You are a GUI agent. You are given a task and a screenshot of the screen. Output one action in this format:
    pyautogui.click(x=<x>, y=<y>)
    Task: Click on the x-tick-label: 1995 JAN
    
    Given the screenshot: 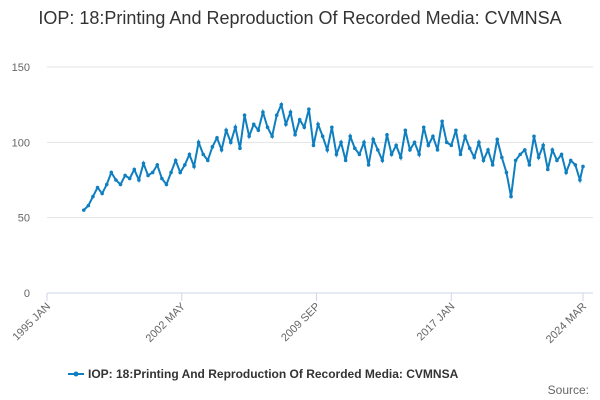 What is the action you would take?
    pyautogui.click(x=31, y=322)
    